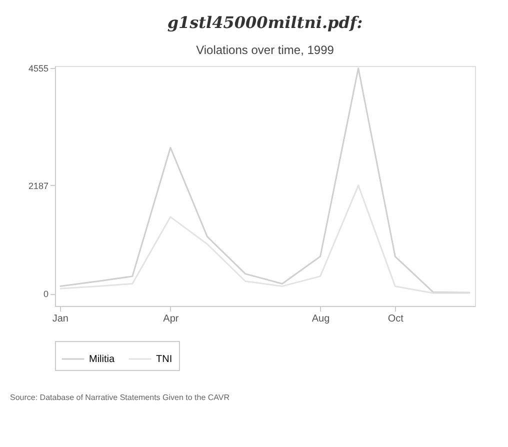  What do you see at coordinates (265, 50) in the screenshot?
I see `chart-subtitle: Violations over time, 1999` at bounding box center [265, 50].